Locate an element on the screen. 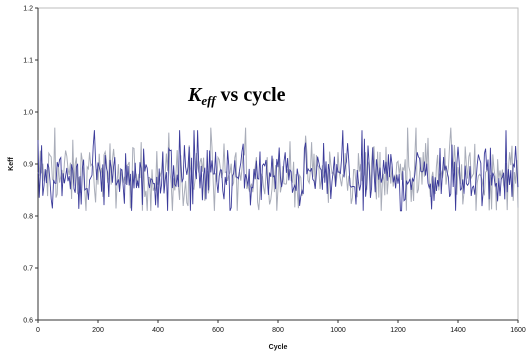  x-tick-label: 1600 is located at coordinates (518, 330).